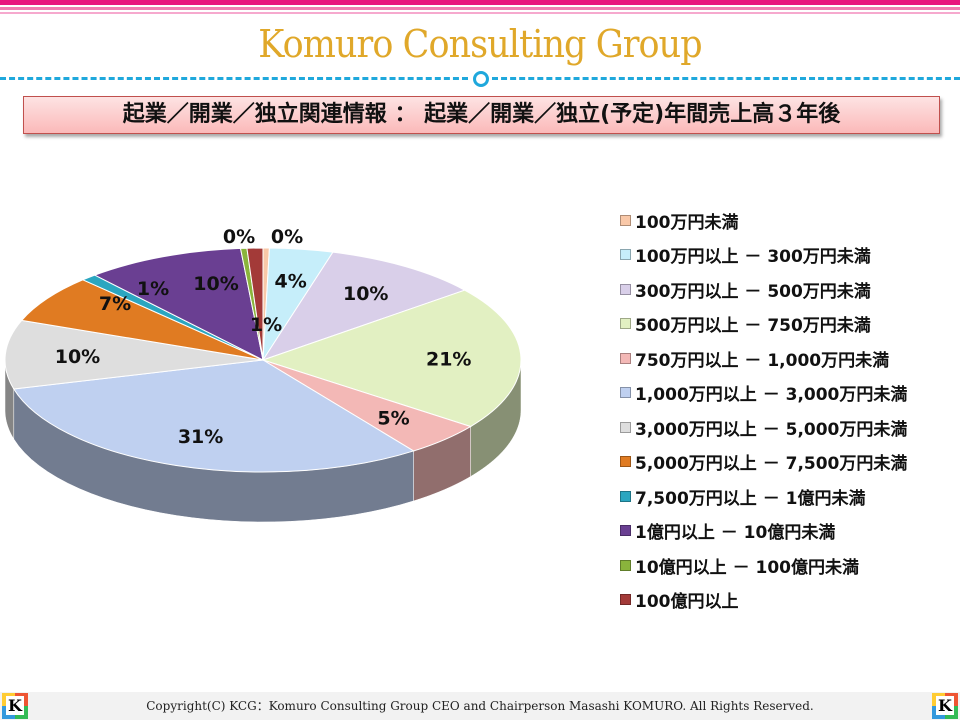 This screenshot has width=960, height=720. I want to click on legend-label: 500万円以上 － 750万円未満, so click(753, 326).